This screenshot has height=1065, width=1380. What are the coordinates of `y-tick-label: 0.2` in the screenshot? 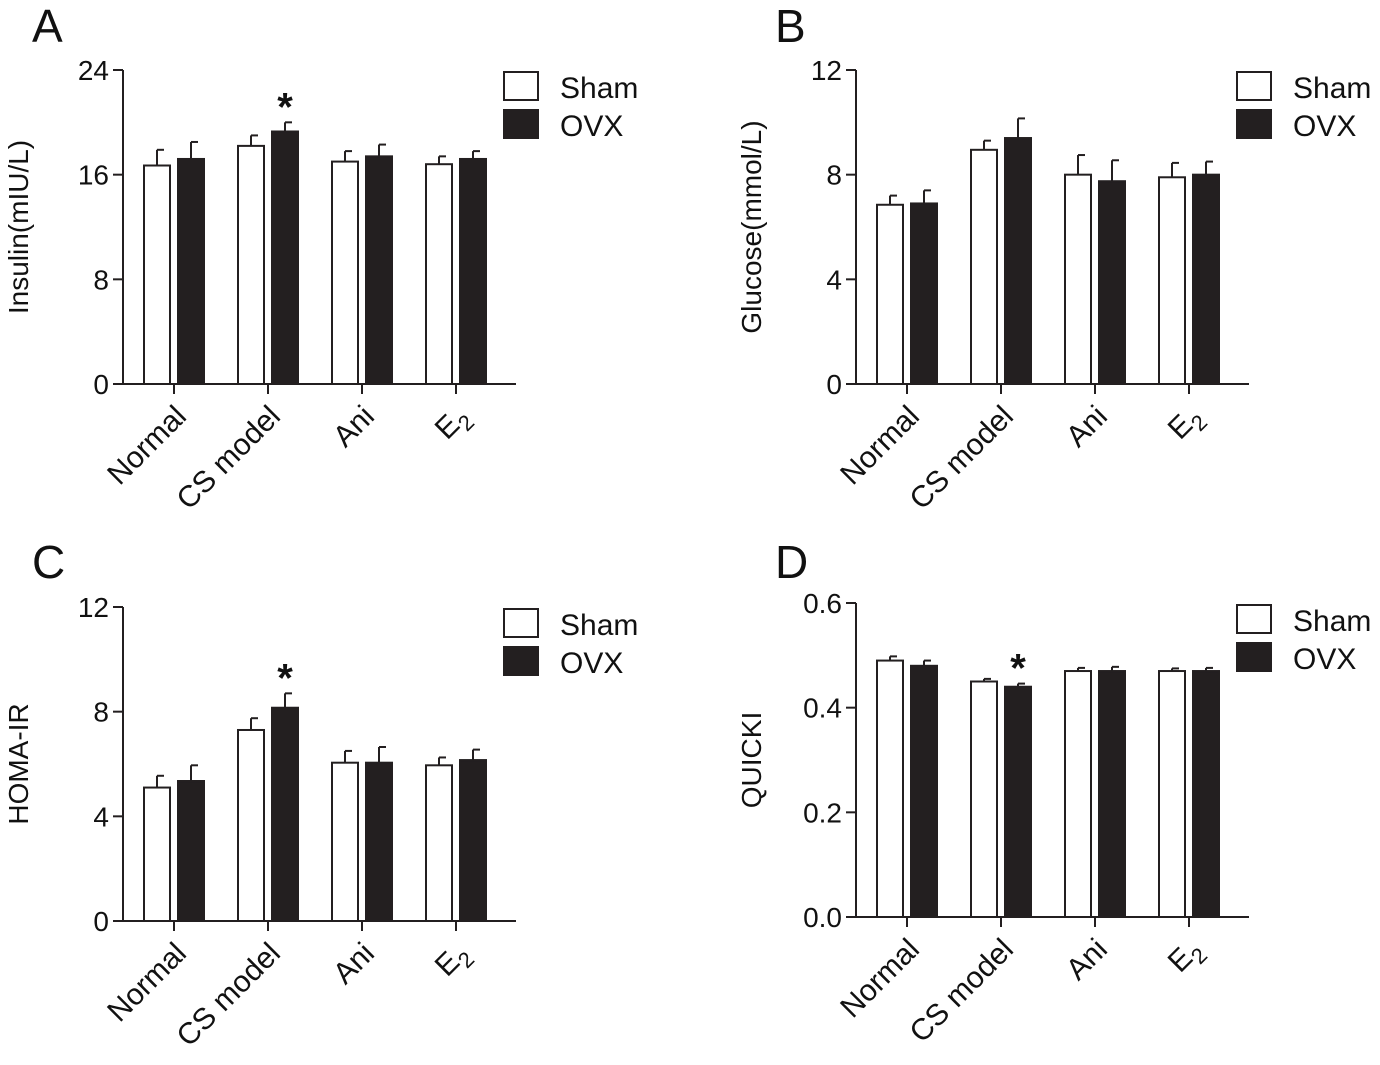 It's located at (822, 812).